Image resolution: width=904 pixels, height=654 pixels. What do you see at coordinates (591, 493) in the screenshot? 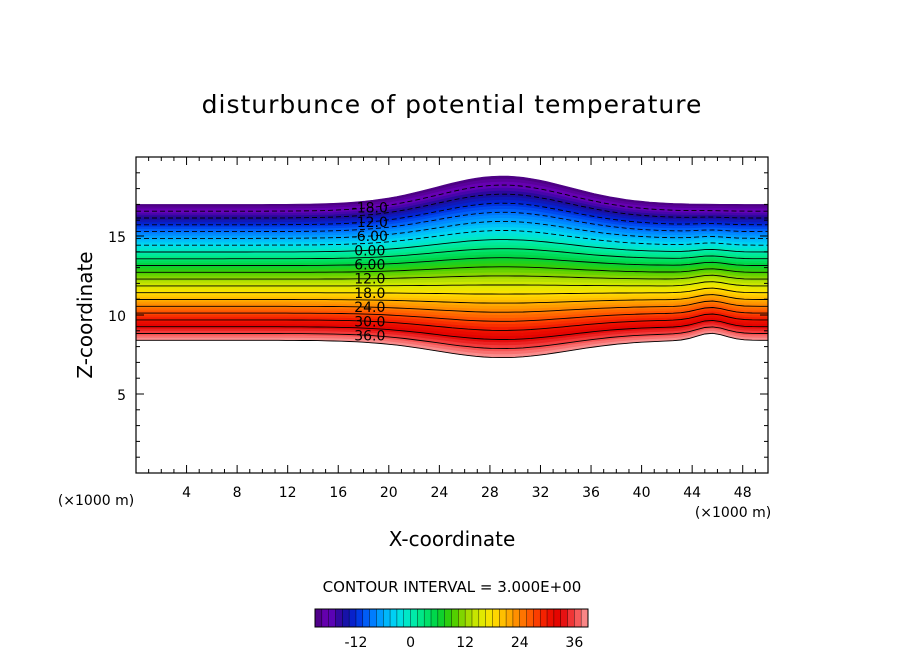
I see `x-tick-label: 36` at bounding box center [591, 493].